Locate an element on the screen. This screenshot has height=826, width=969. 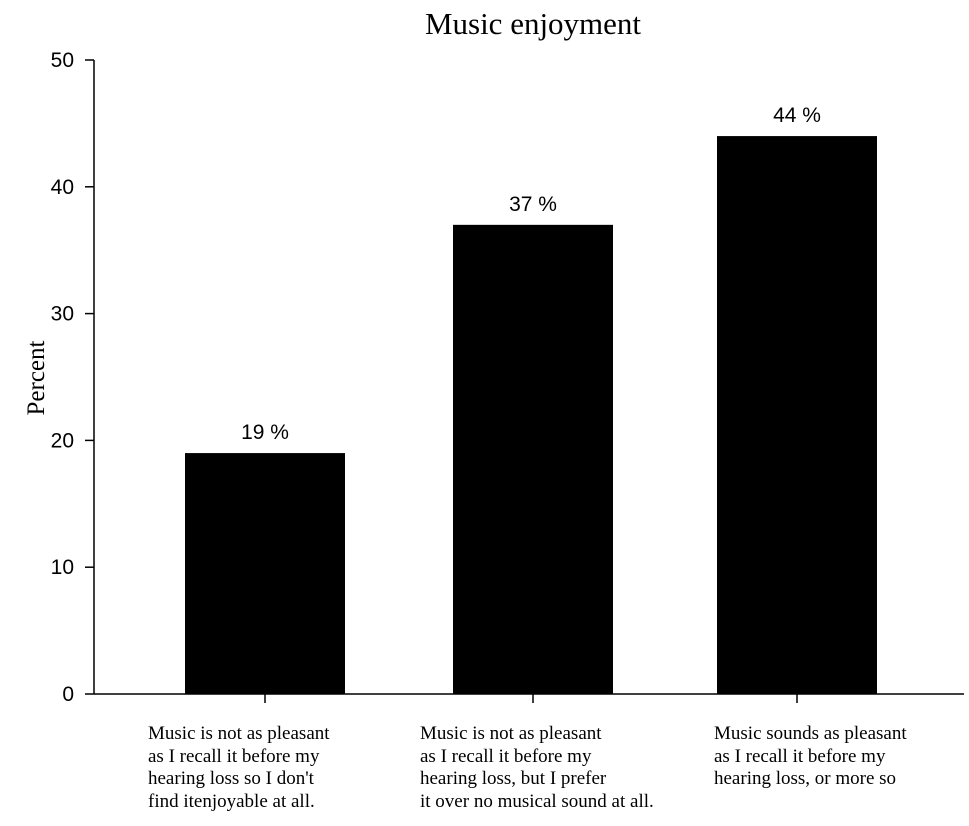
y-tick-label: 40 is located at coordinates (62, 187).